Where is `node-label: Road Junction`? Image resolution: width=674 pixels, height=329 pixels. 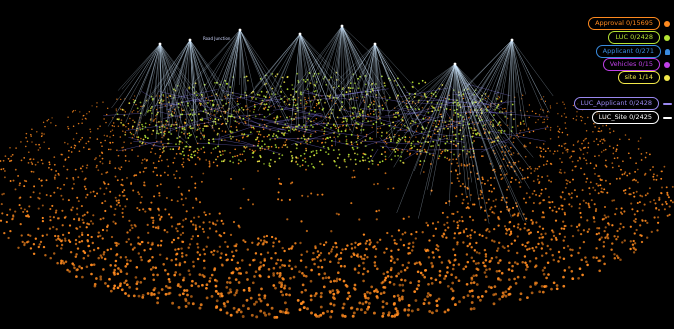
node-label: Road Junction is located at coordinates (217, 38).